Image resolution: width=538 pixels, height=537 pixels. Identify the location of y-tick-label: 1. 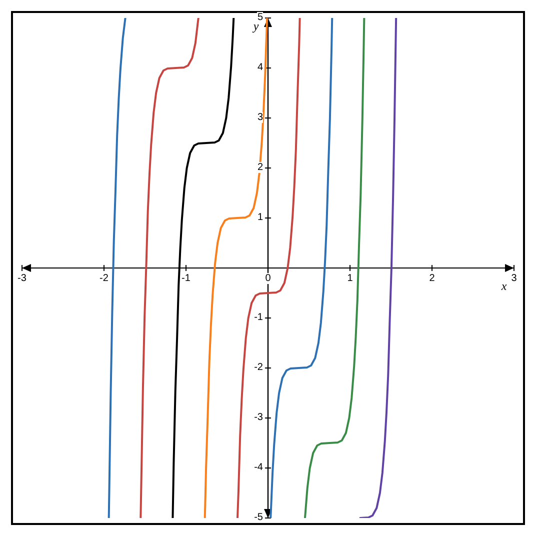
(260, 217).